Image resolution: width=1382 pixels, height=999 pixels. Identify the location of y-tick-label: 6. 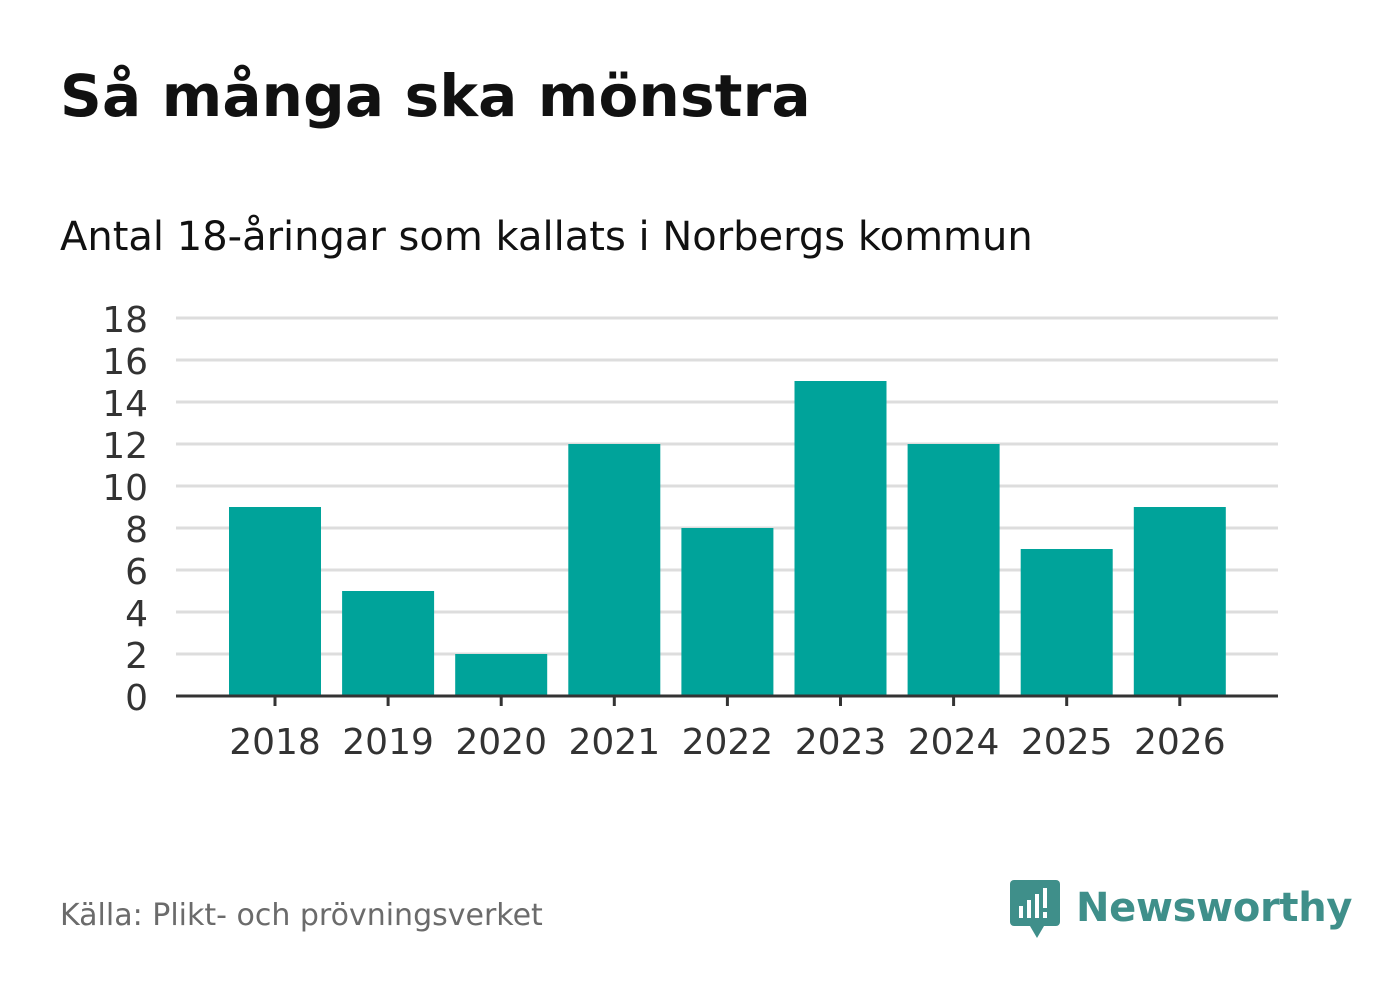
(136, 572).